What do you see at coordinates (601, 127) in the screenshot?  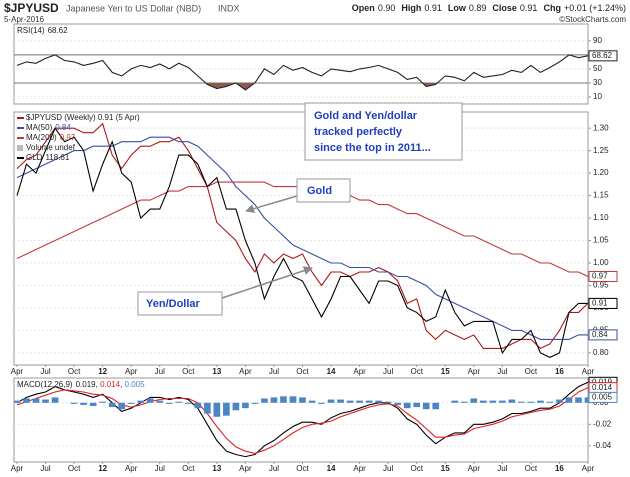 I see `y-tick-label: 1.30` at bounding box center [601, 127].